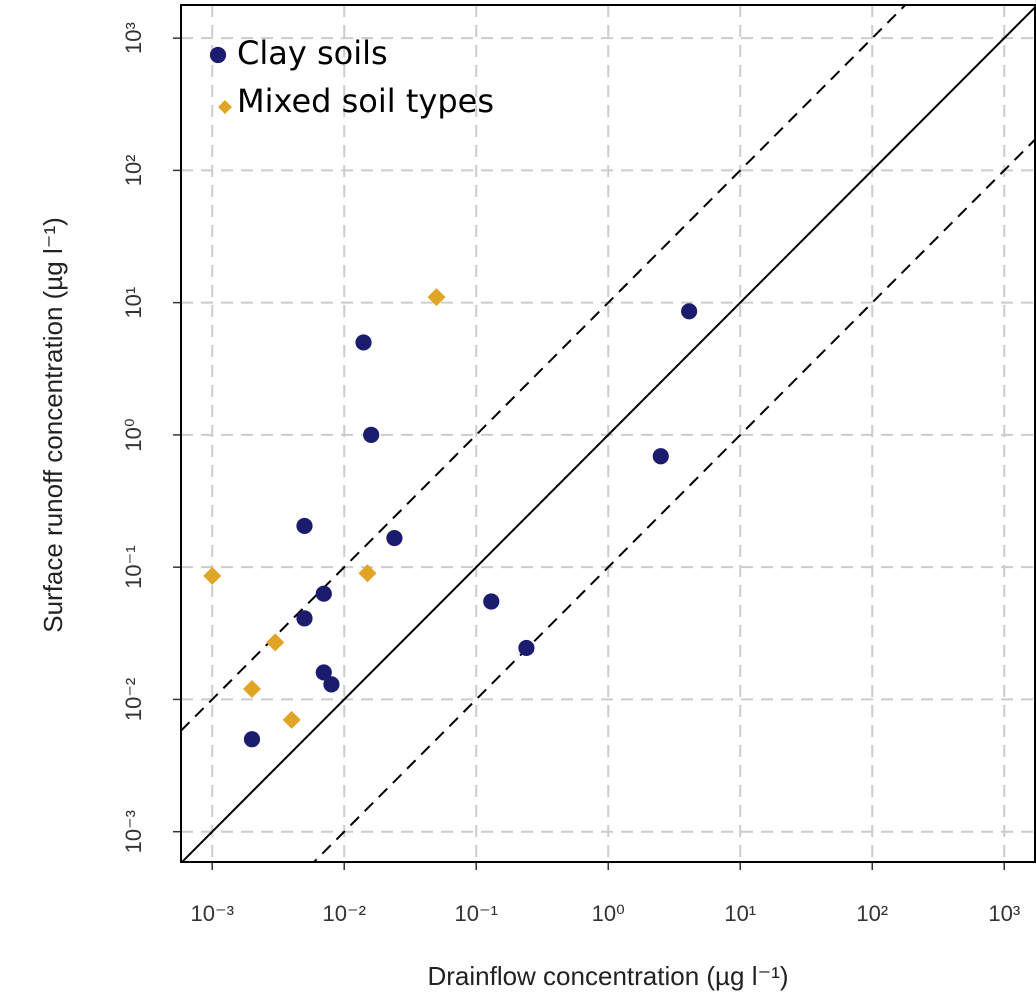  What do you see at coordinates (476, 913) in the screenshot?
I see `x-tick-label: 10⁻¹` at bounding box center [476, 913].